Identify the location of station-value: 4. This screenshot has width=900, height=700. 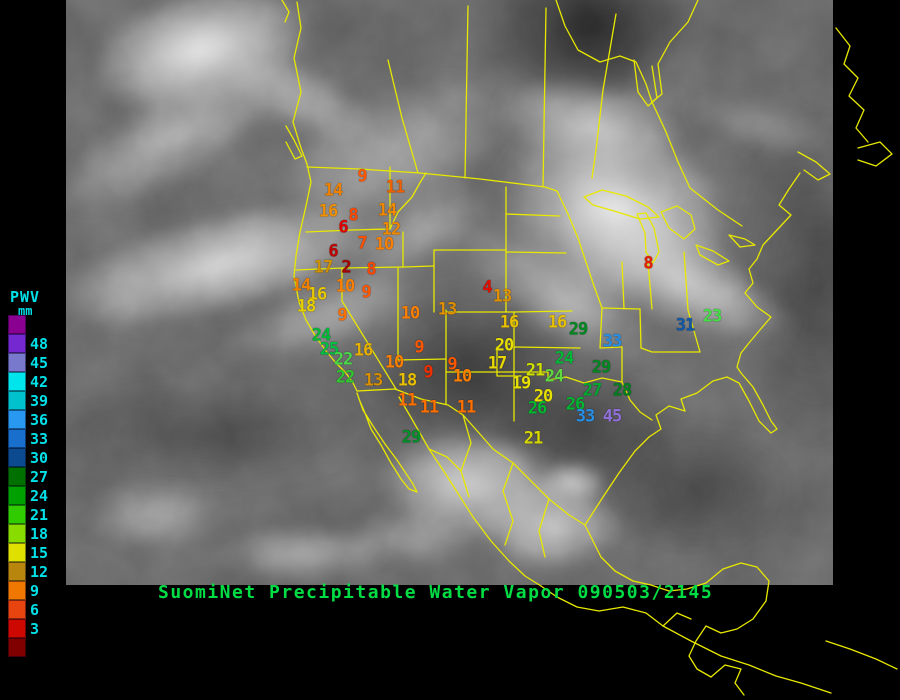
(487, 287).